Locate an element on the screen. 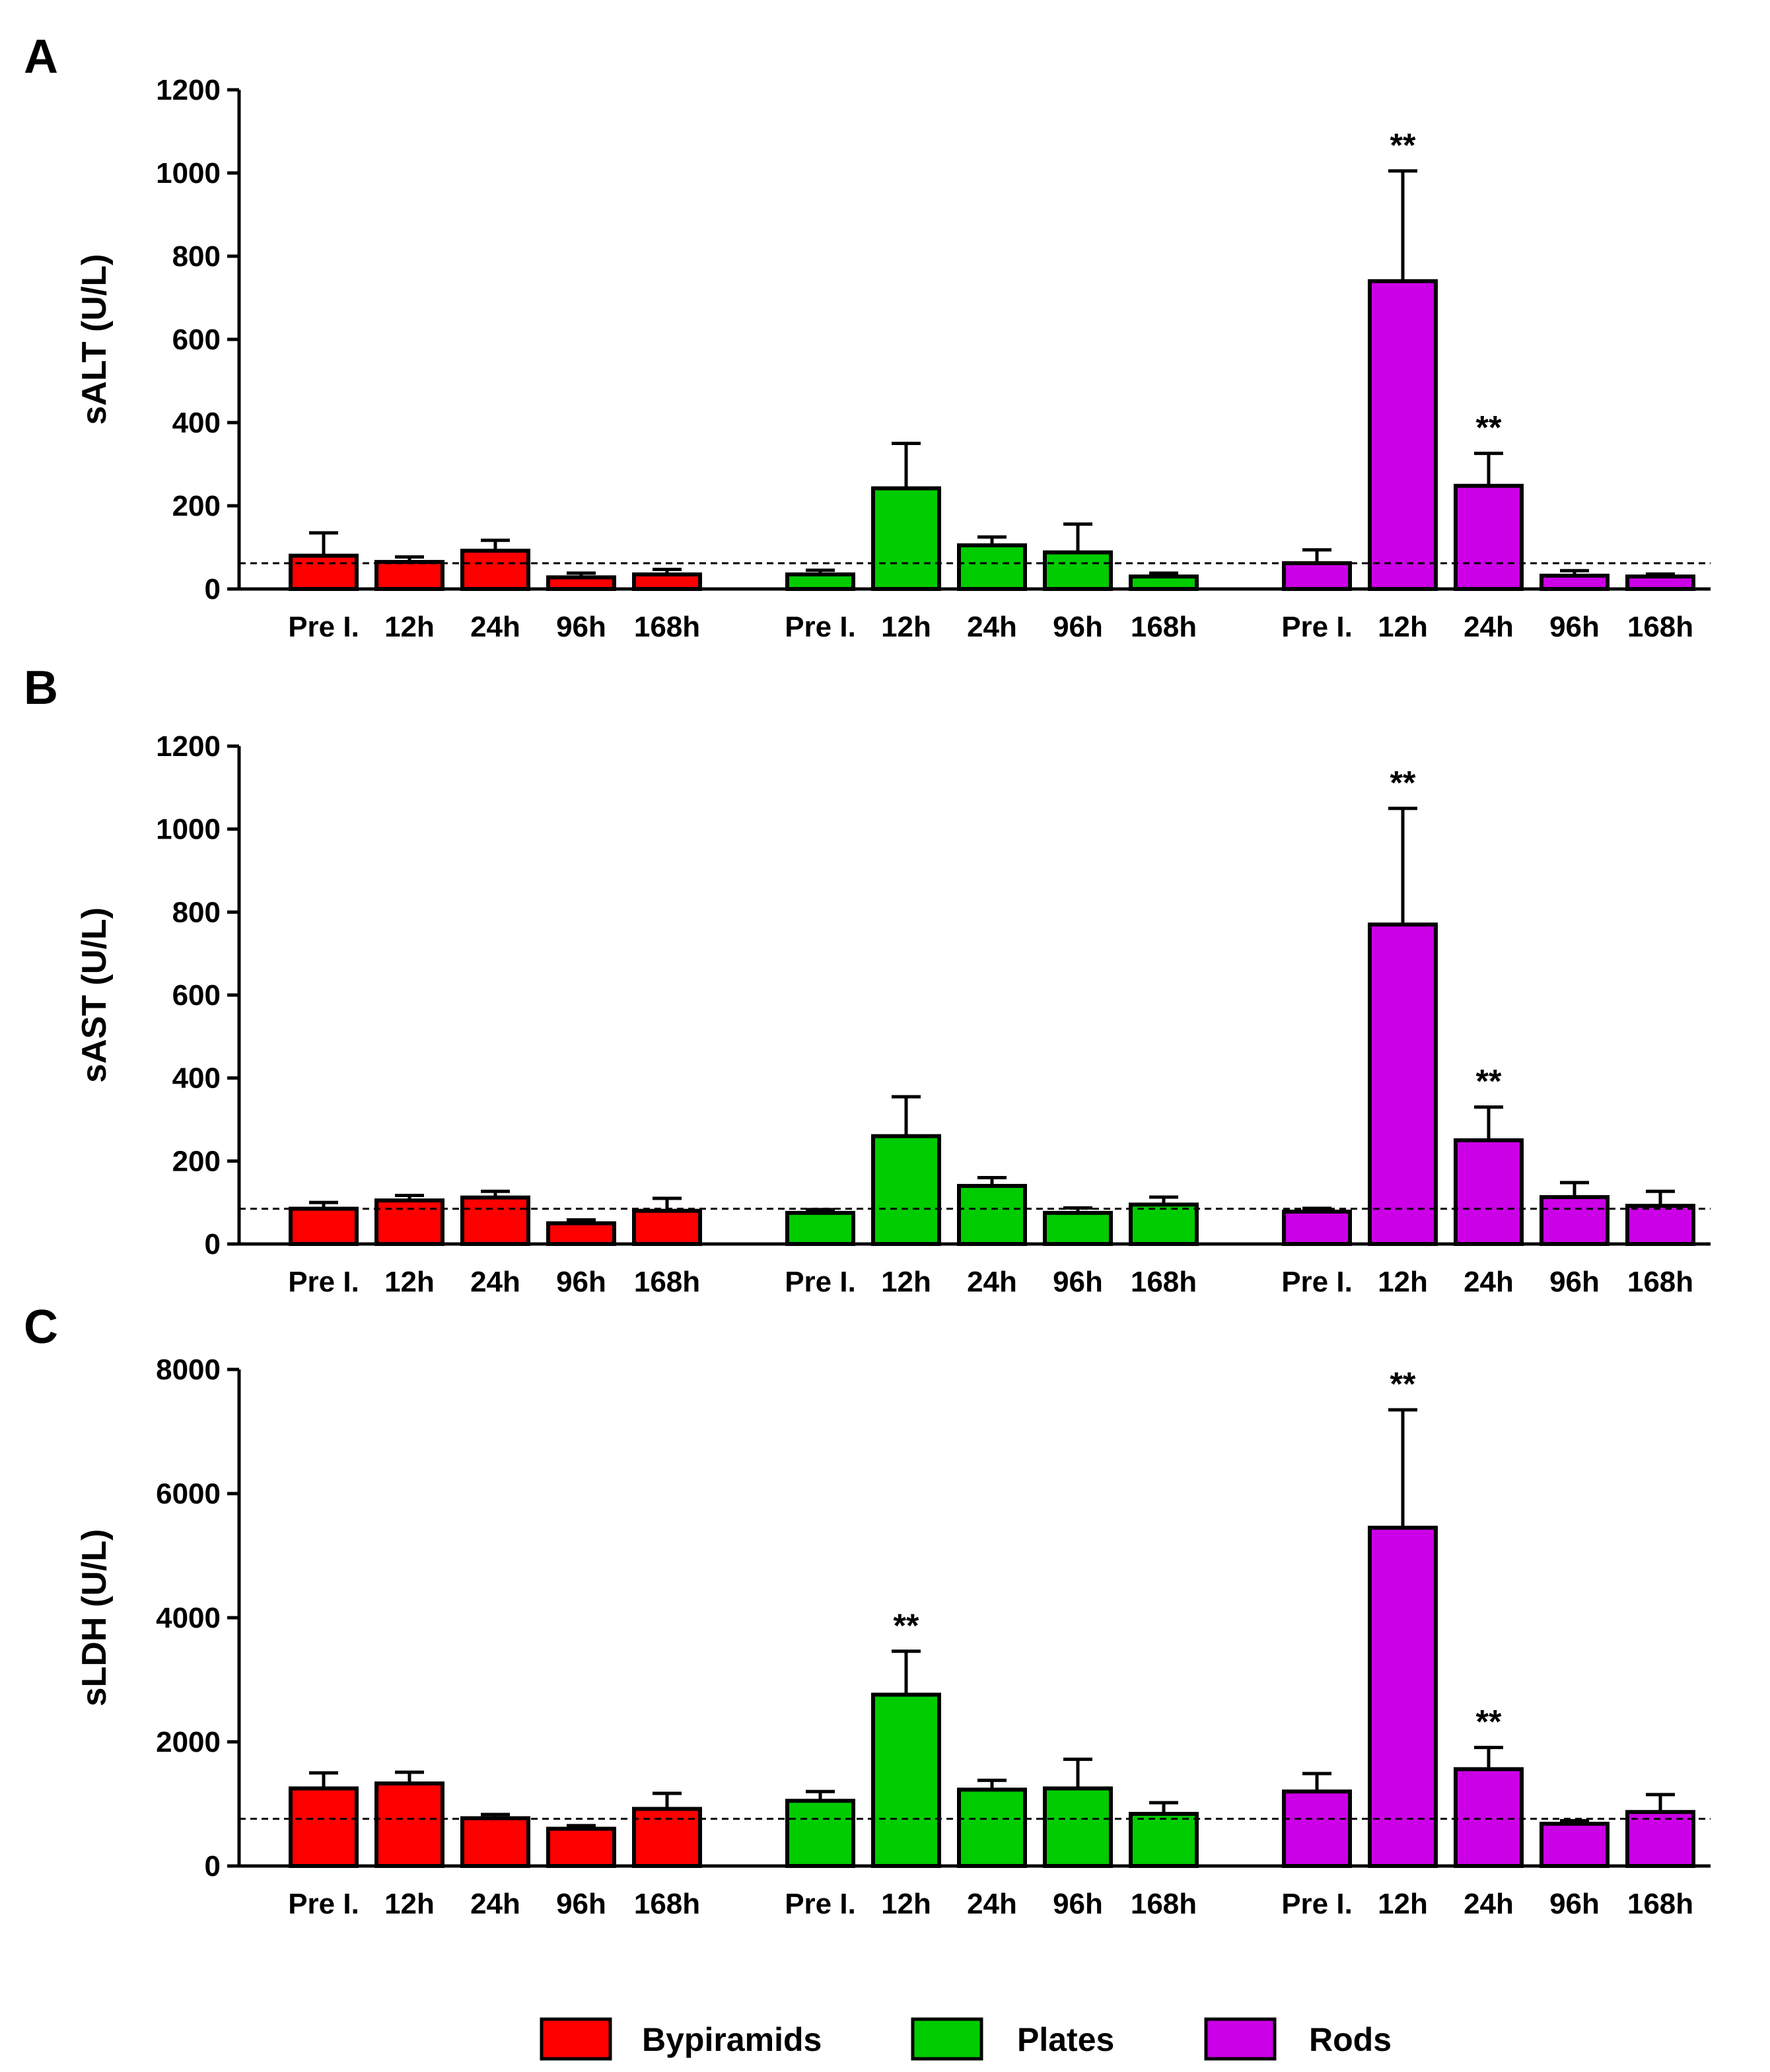 The image size is (1770, 2072). panel-letter: B is located at coordinates (41, 688).